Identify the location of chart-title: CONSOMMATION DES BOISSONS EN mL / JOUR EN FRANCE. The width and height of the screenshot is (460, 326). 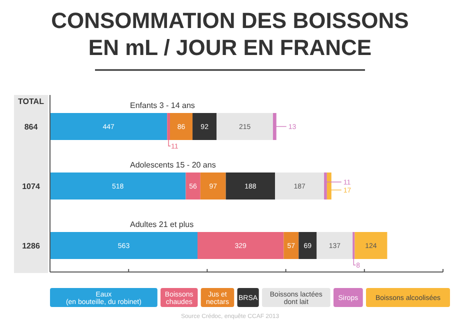
(230, 34).